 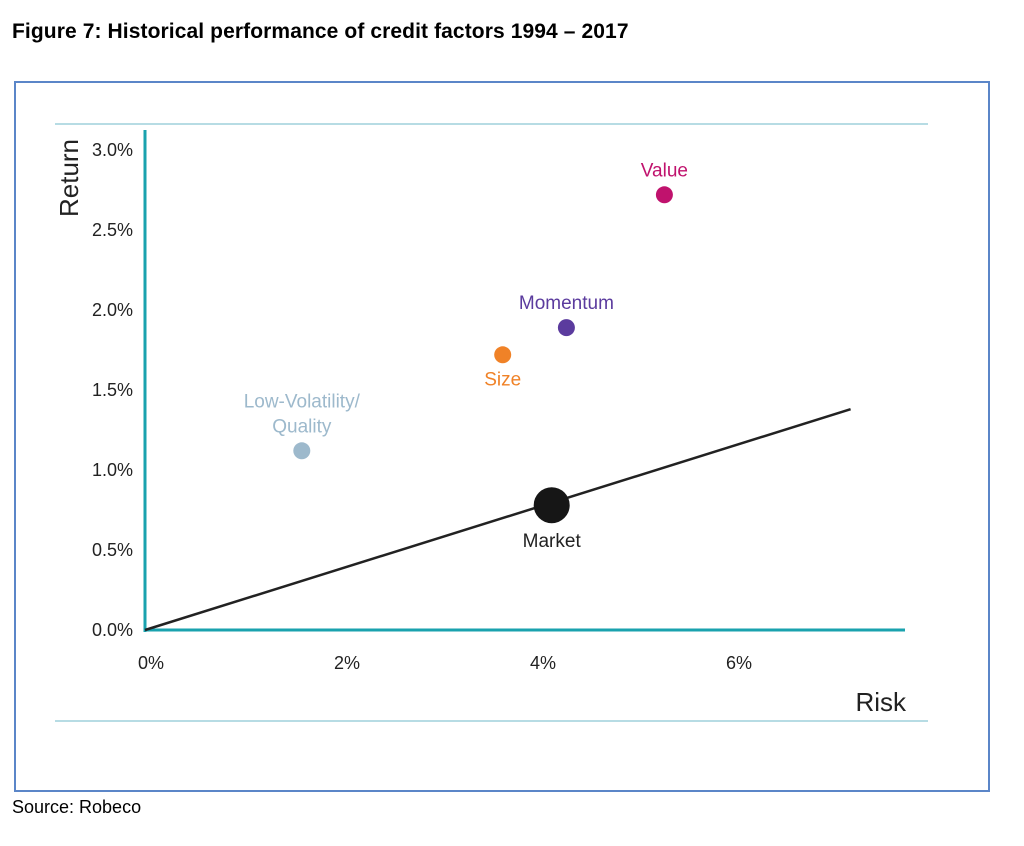 What do you see at coordinates (112, 470) in the screenshot?
I see `y-tick-label: 1.0%` at bounding box center [112, 470].